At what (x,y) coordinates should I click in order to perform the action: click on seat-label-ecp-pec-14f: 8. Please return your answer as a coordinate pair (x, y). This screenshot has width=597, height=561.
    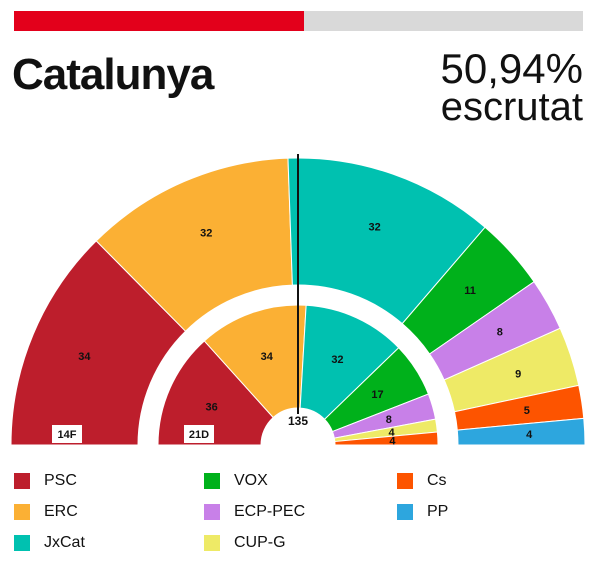
    Looking at the image, I should click on (500, 333).